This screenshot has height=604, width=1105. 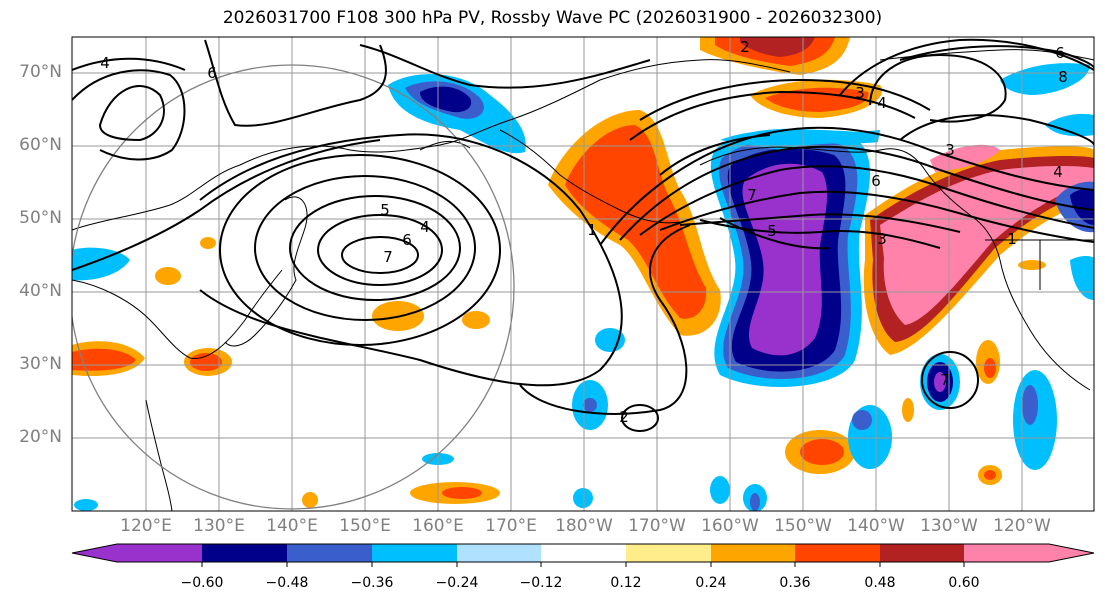 I want to click on colorbar, so click(x=583, y=555).